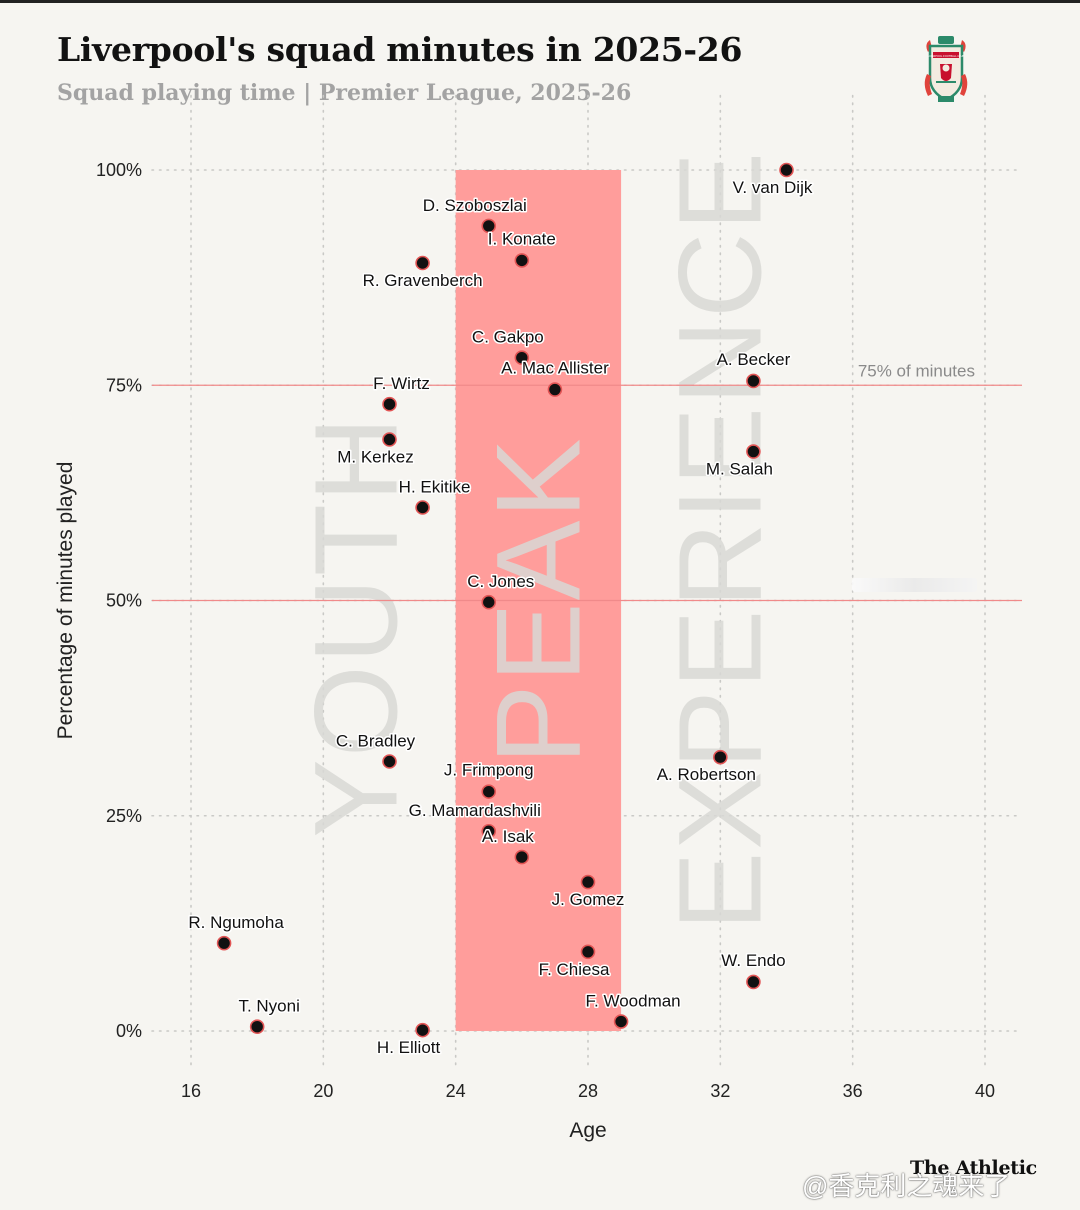  I want to click on data-label: M. Salah, so click(739, 469).